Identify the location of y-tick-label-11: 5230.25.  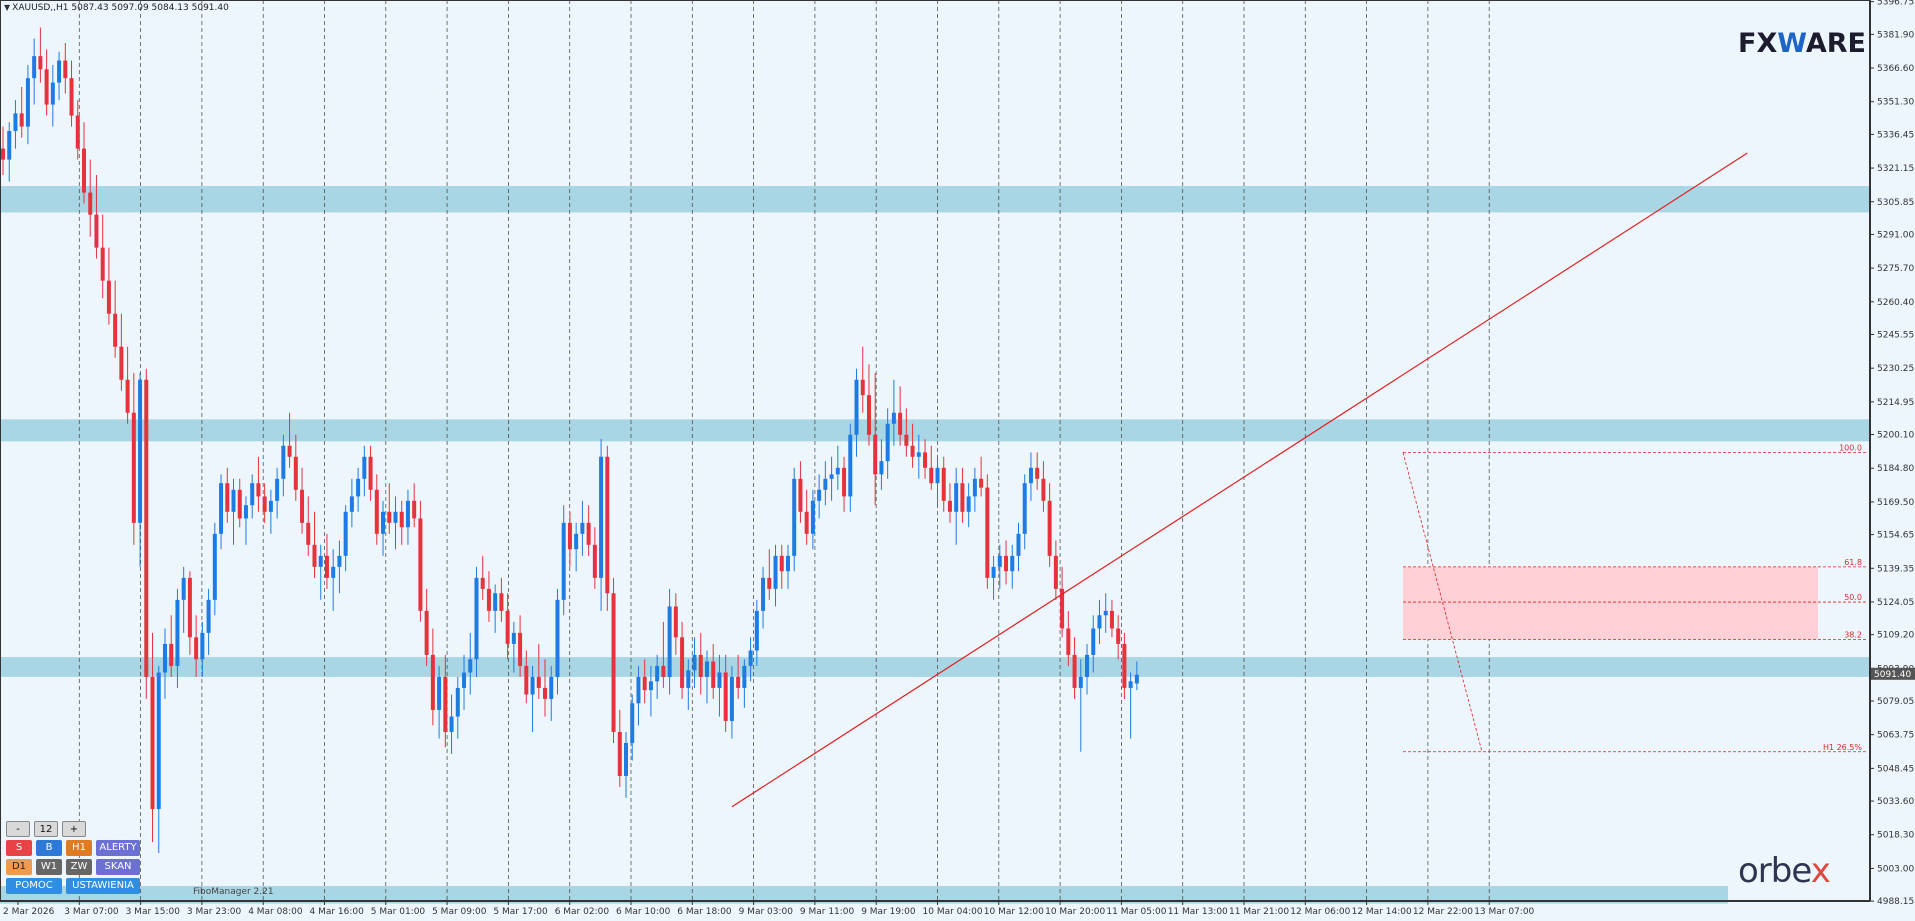
(1895, 369).